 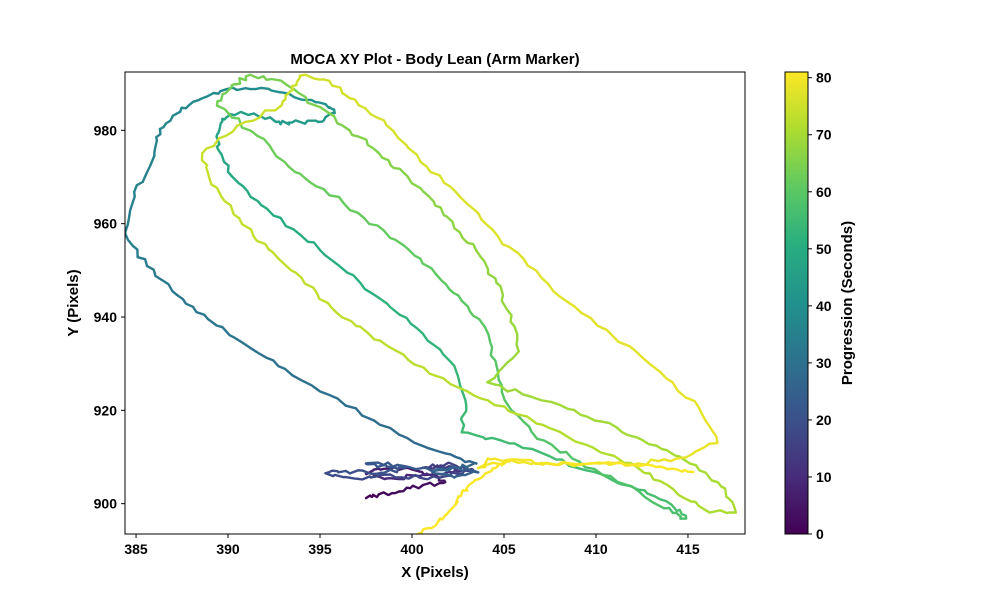 What do you see at coordinates (412, 545) in the screenshot?
I see `x-axis: 385 390 395 400 405 410 415` at bounding box center [412, 545].